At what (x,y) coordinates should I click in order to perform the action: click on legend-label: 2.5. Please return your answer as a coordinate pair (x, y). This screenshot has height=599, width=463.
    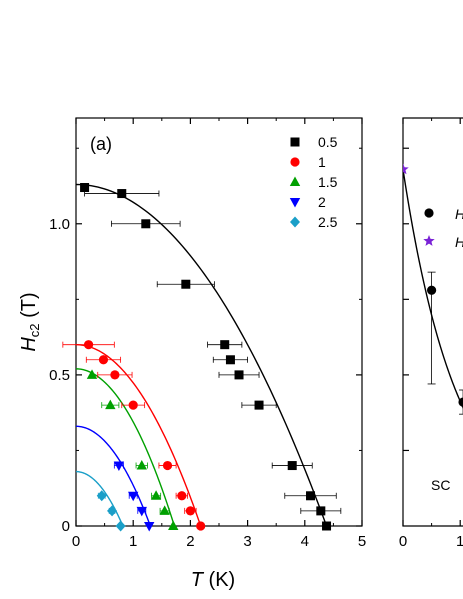
    Looking at the image, I should click on (328, 222).